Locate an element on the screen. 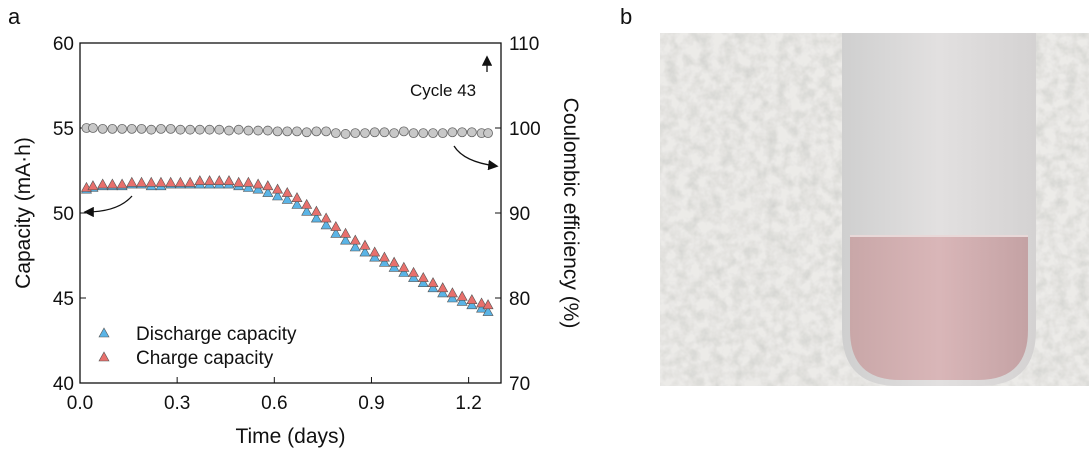 Image resolution: width=1089 pixels, height=454 pixels. legend-label: Charge capacity is located at coordinates (205, 358).